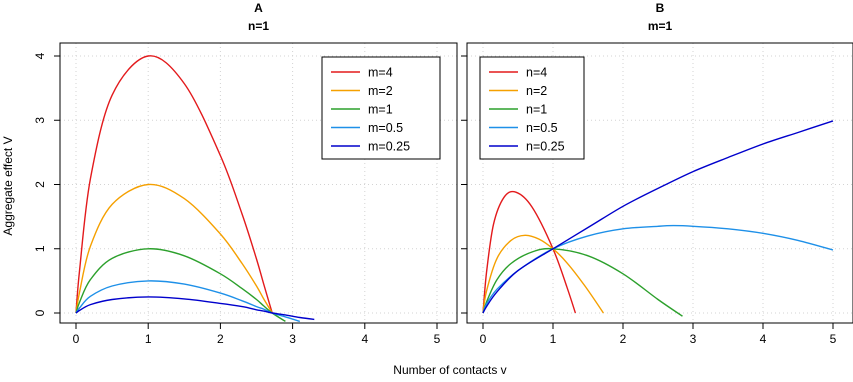 This screenshot has height=382, width=853. I want to click on panel-subtitle: n=1, so click(258, 26).